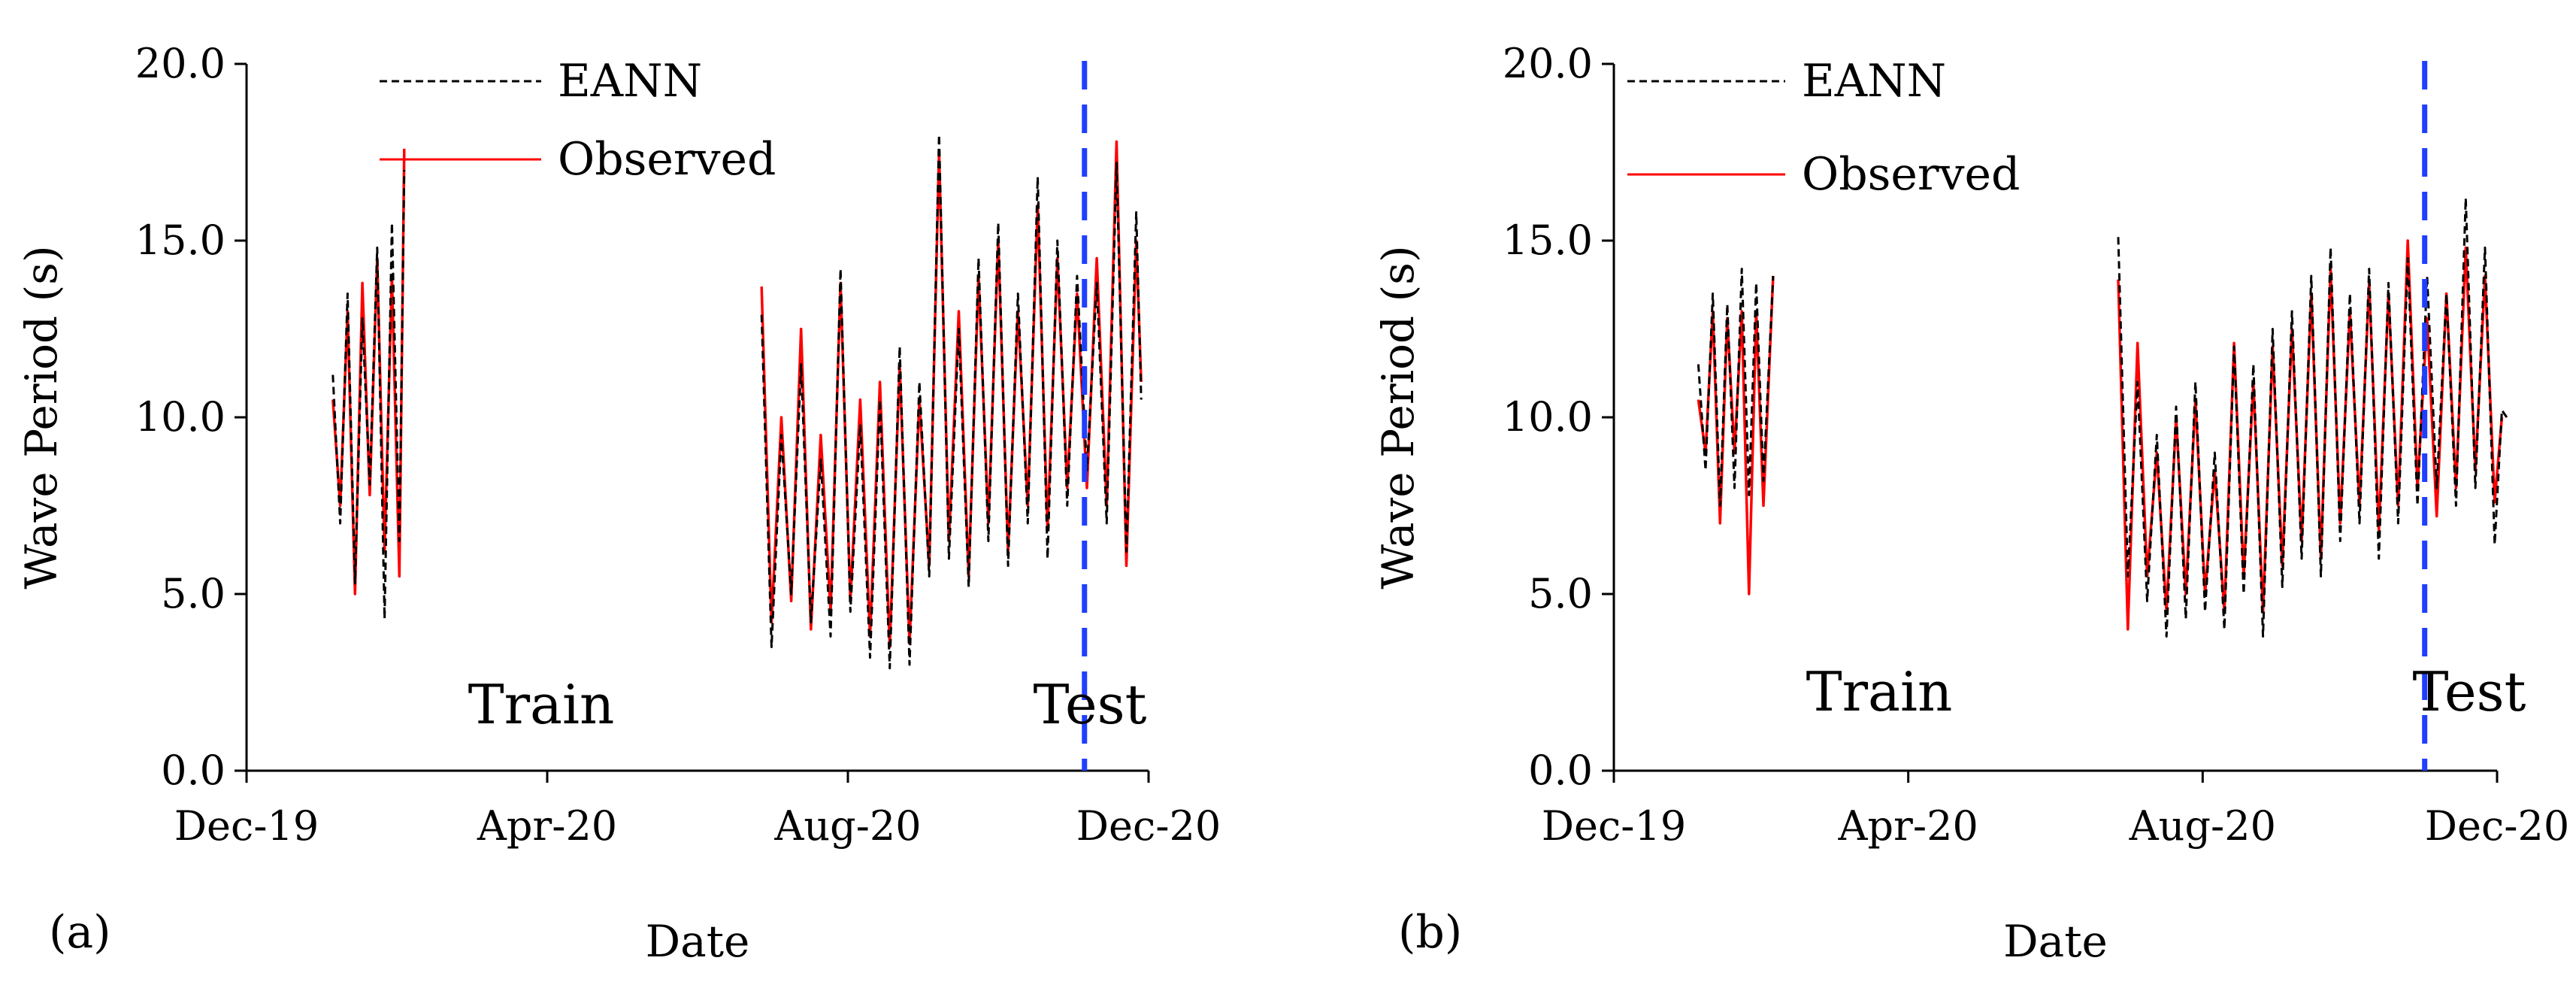  I want to click on panel-label: (a), so click(80, 932).